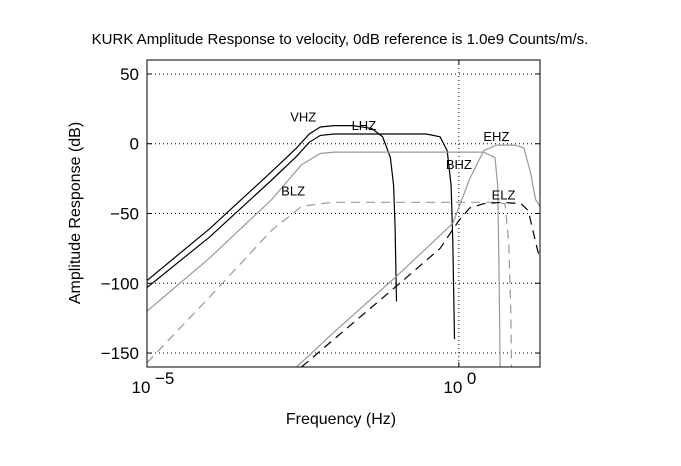  I want to click on x-tick-label-exponent: −5, so click(164, 378).